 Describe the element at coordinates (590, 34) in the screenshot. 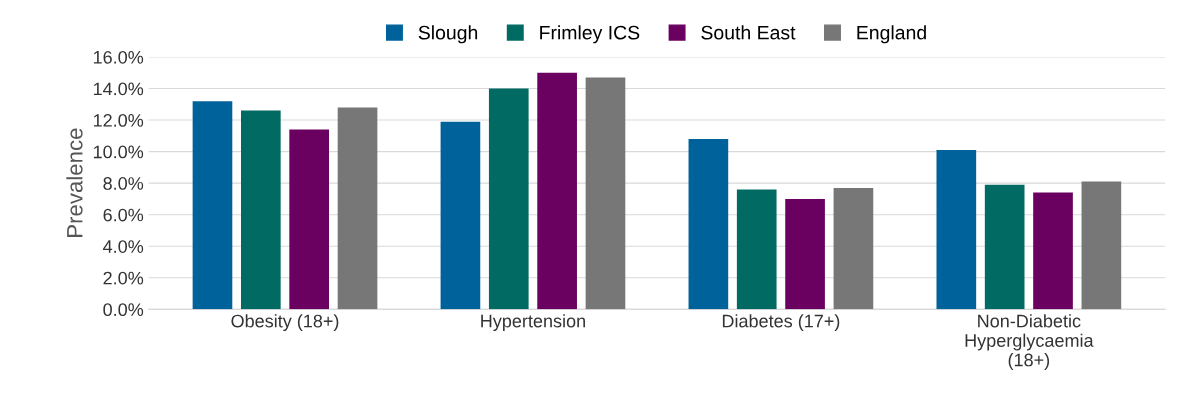

I see `legend-label: Frimley ICS` at that location.